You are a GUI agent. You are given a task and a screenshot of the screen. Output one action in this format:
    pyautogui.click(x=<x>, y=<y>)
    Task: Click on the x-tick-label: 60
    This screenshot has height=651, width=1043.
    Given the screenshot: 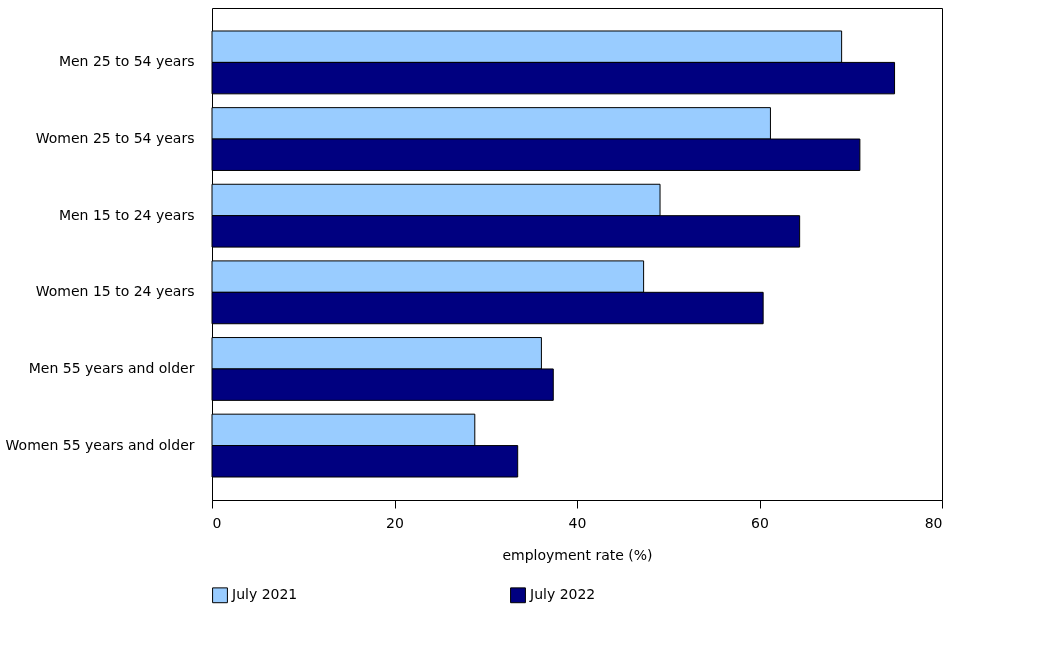 What is the action you would take?
    pyautogui.click(x=760, y=522)
    